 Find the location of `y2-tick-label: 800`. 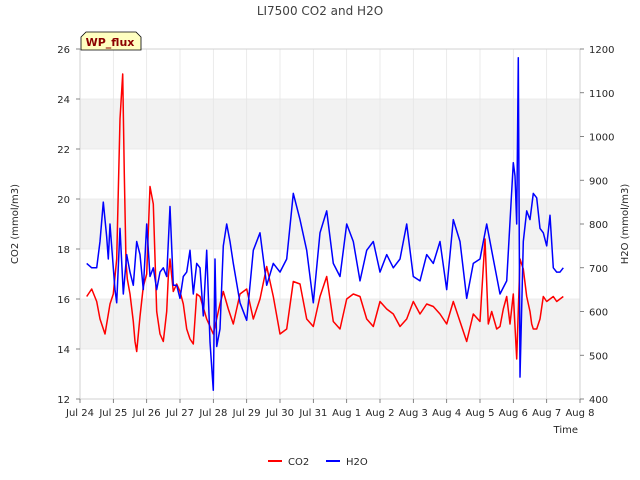

y2-tick-label: 800 is located at coordinates (598, 225).